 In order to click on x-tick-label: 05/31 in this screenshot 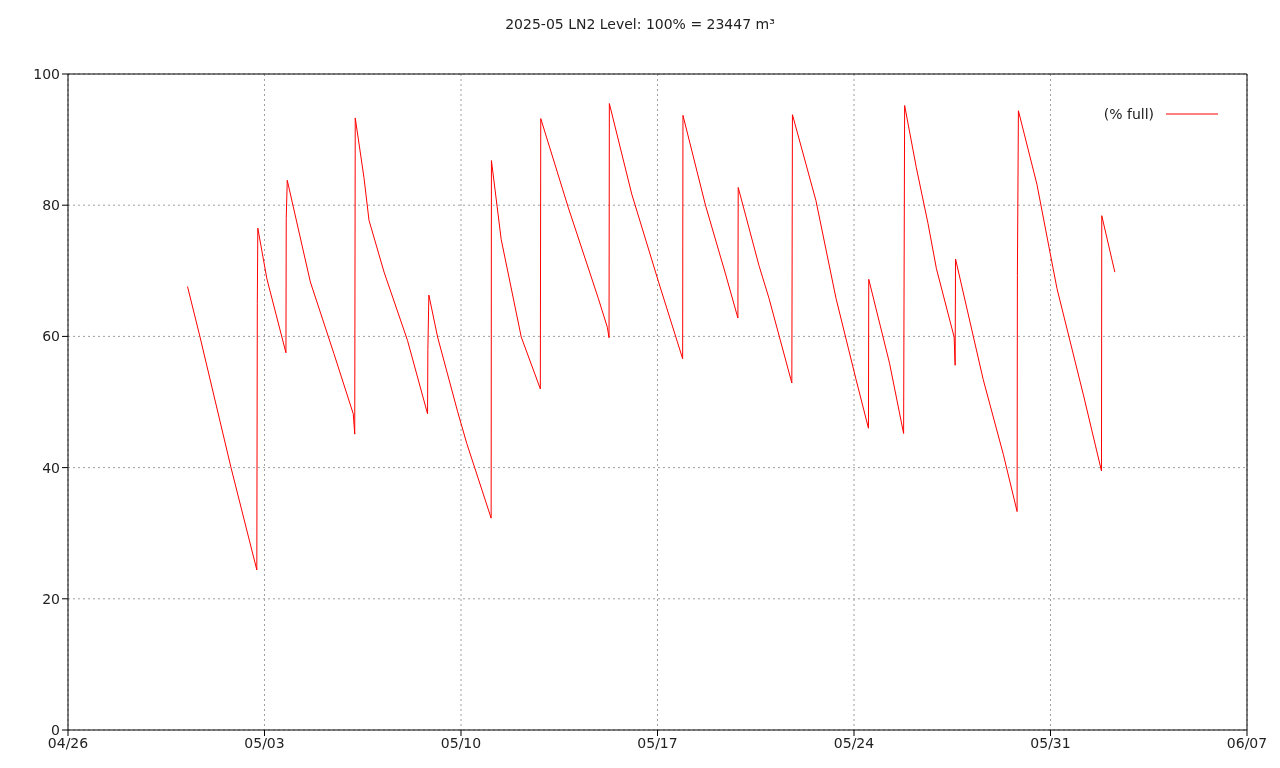, I will do `click(1050, 742)`.